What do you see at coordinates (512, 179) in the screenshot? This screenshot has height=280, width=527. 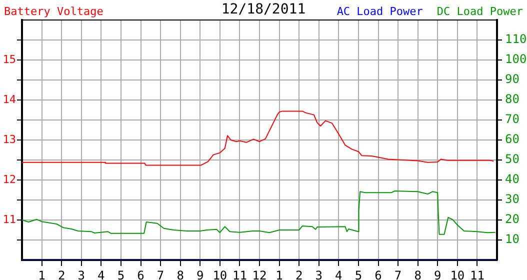 I see `y2-tick-label: 40` at bounding box center [512, 179].